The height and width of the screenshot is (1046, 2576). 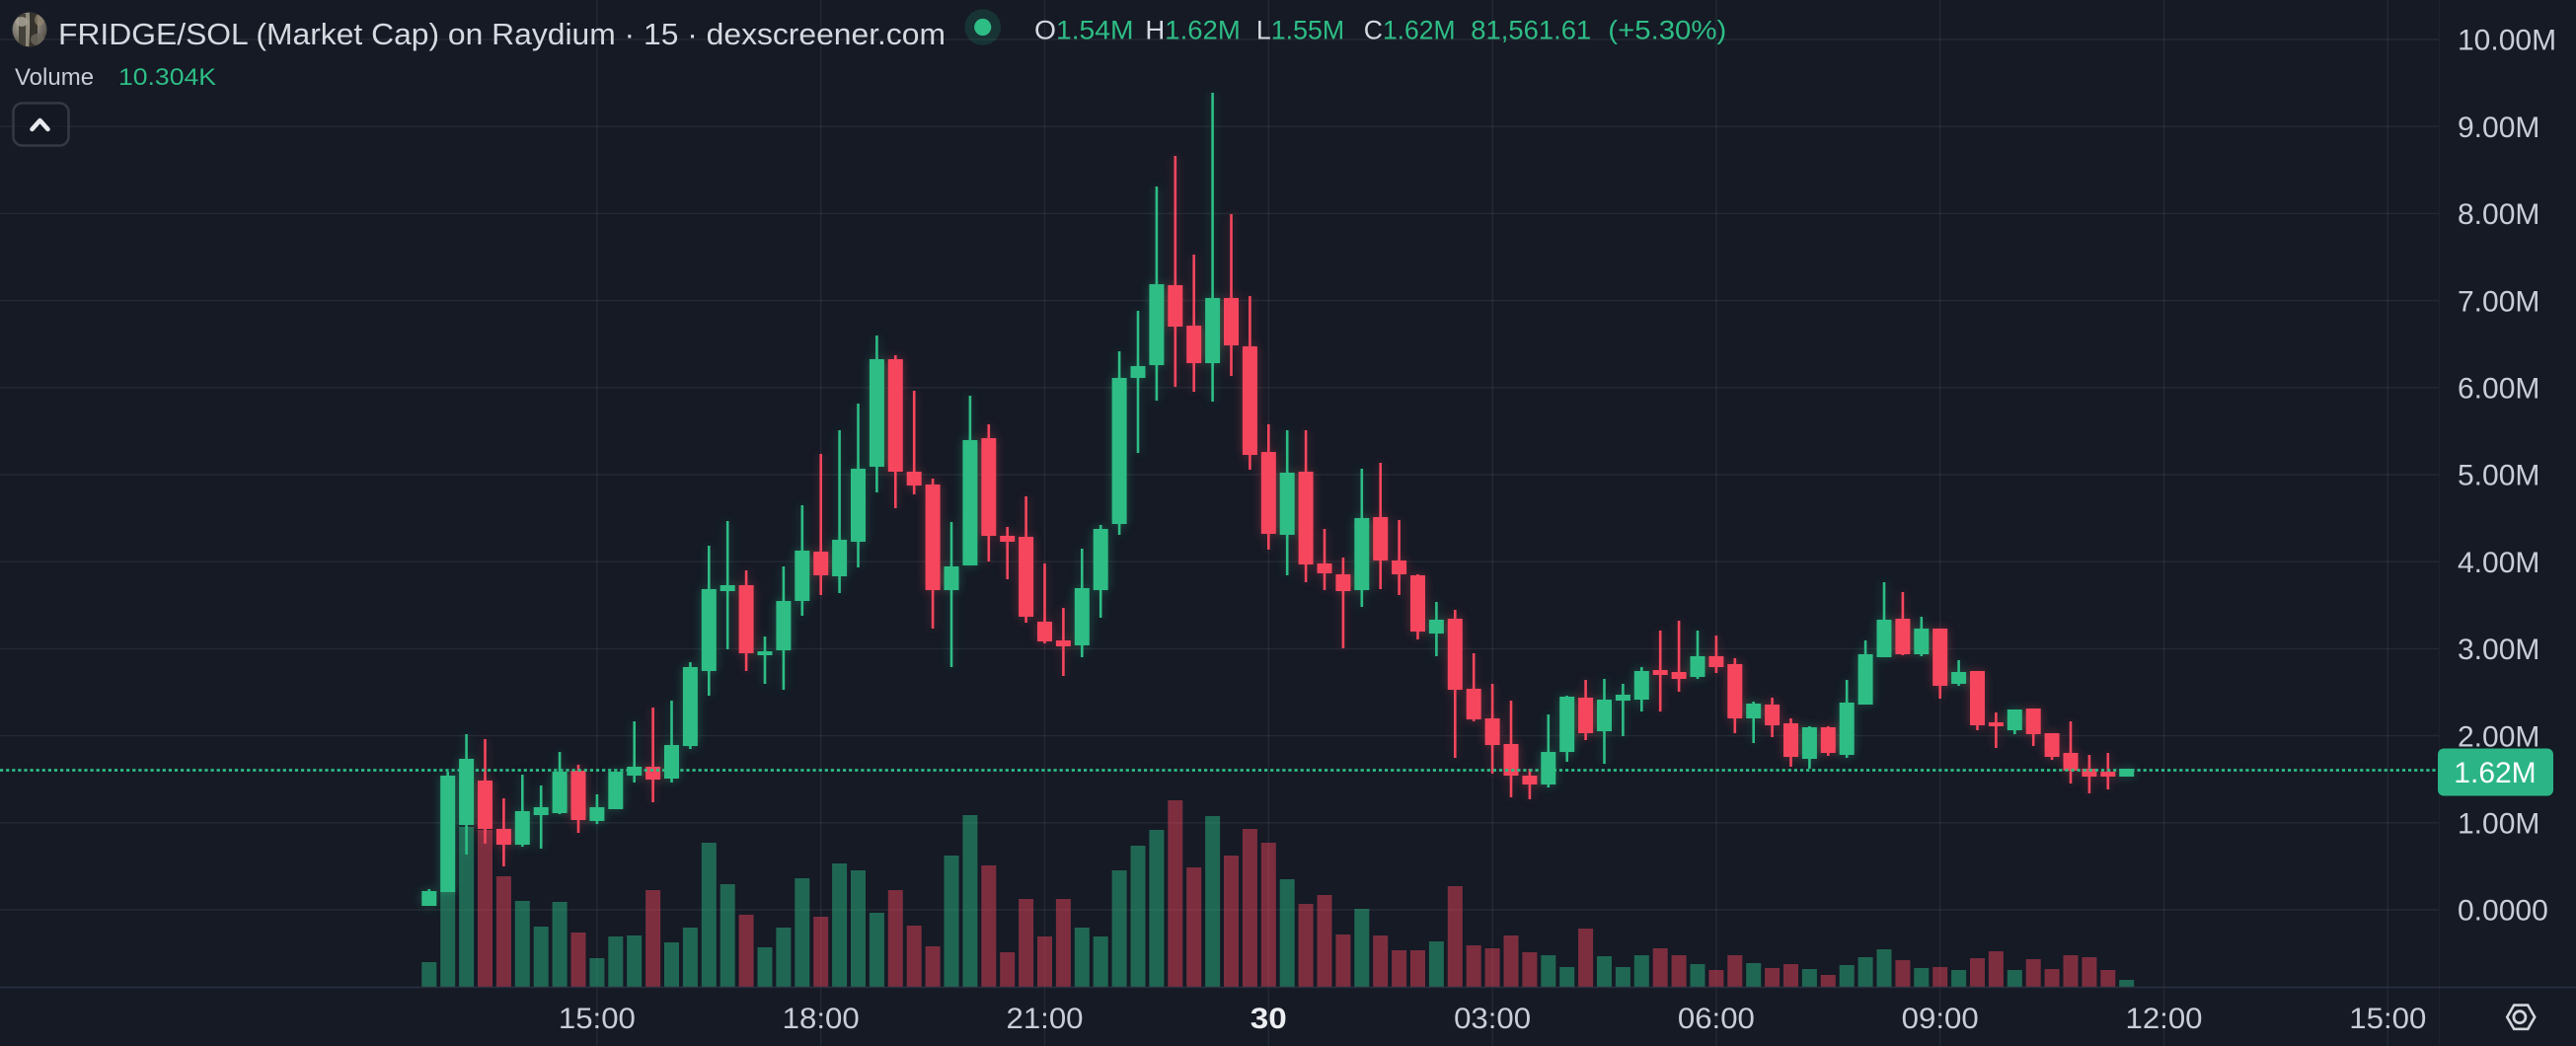 What do you see at coordinates (2165, 1019) in the screenshot?
I see `svg-text: 12:00` at bounding box center [2165, 1019].